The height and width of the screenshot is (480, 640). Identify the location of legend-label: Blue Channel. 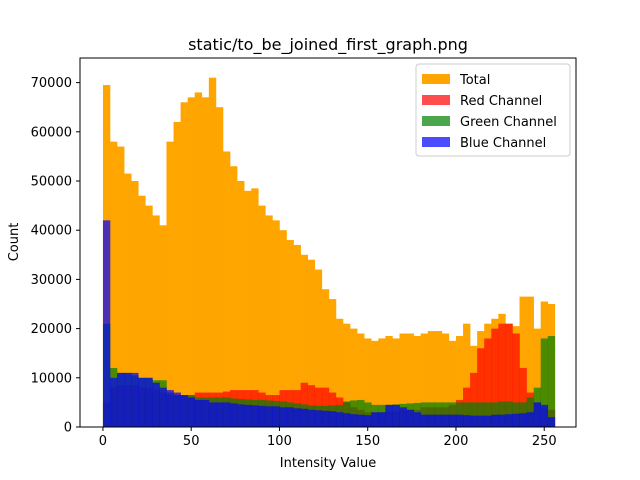
(503, 143).